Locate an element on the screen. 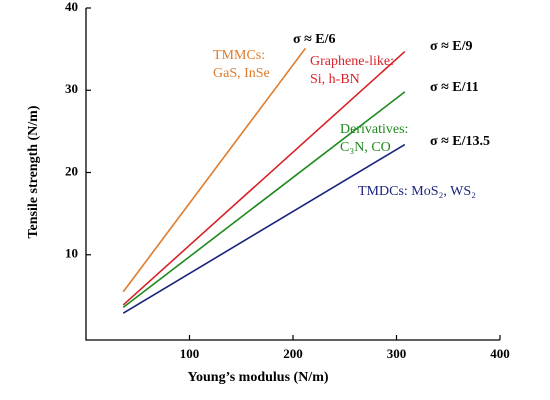 The height and width of the screenshot is (400, 550). formula-label: σ ≈ E/13.5 is located at coordinates (460, 141).